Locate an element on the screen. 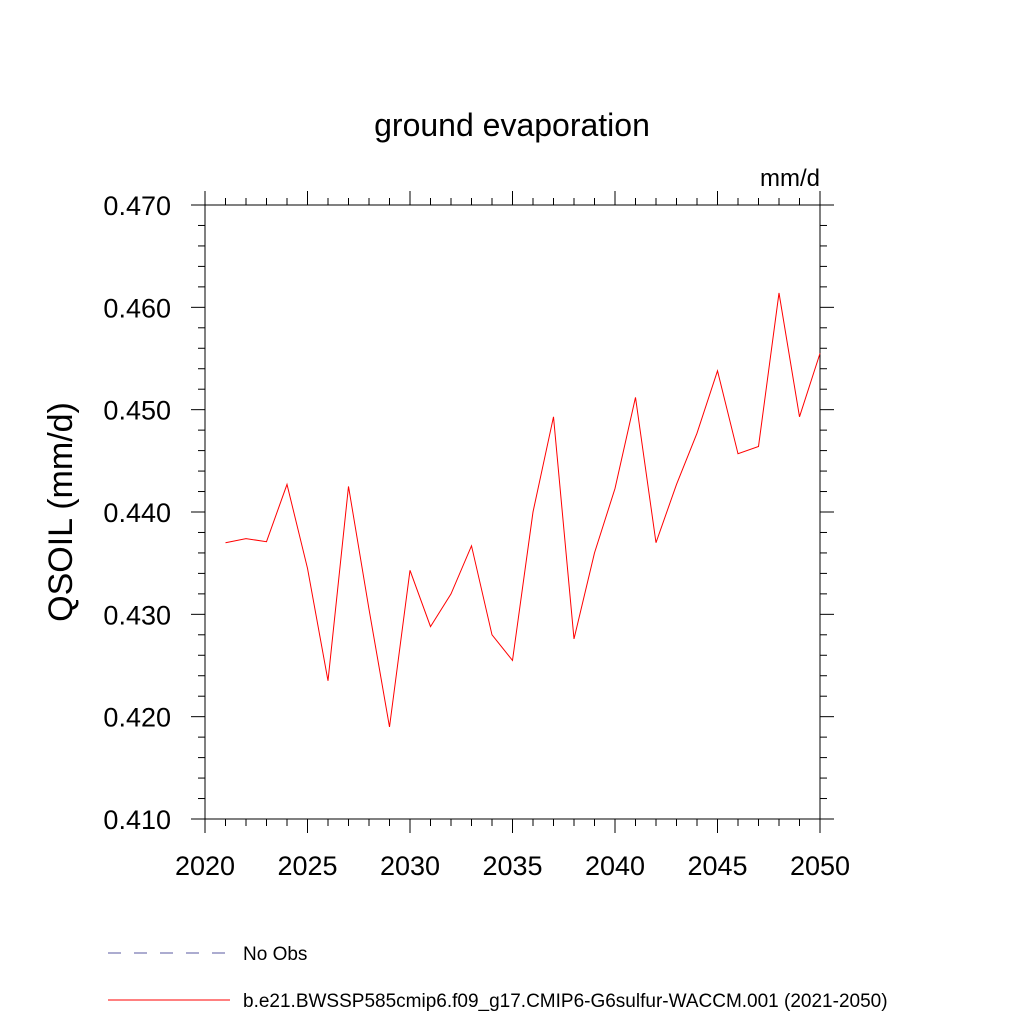  units-label: mm/d is located at coordinates (790, 178).